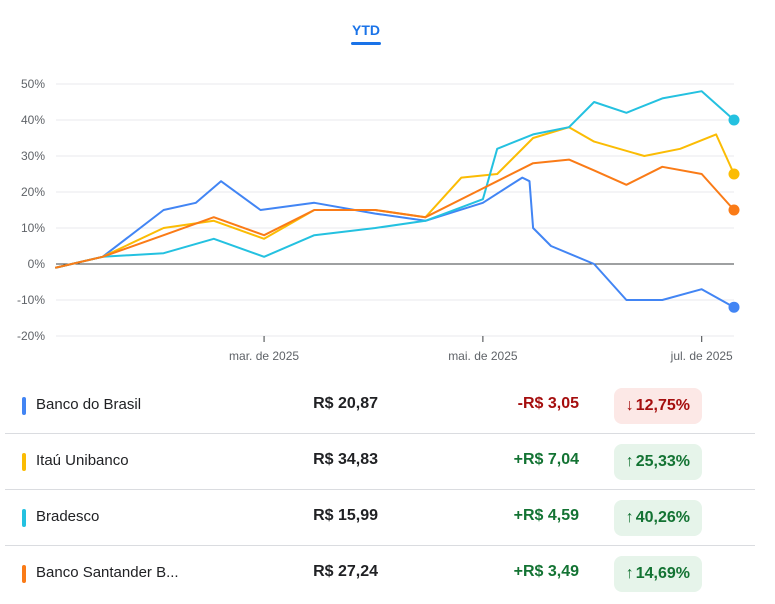 The image size is (775, 604). I want to click on arrow-down-icon: ↓, so click(629, 405).